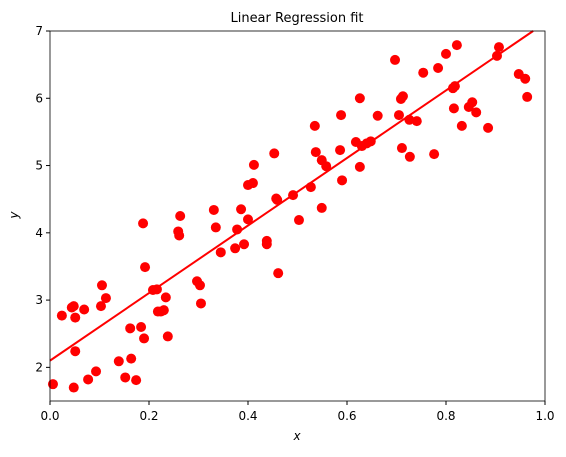 This screenshot has width=566, height=457. Describe the element at coordinates (39, 98) in the screenshot. I see `y-tick-label: 6` at that location.